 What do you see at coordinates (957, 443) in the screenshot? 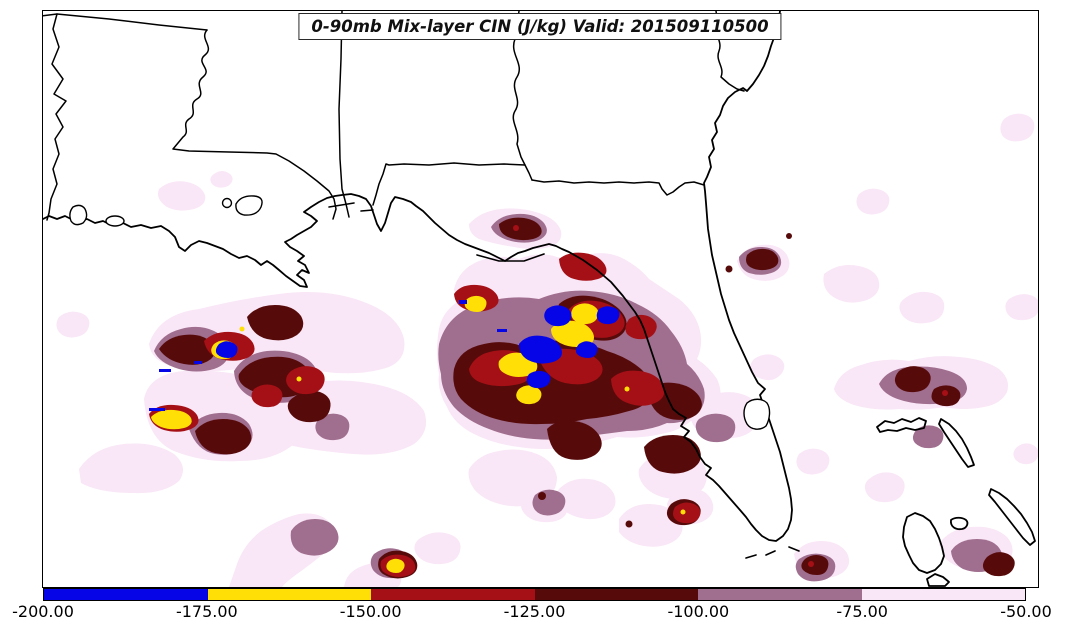
I see `abaco-island` at bounding box center [957, 443].